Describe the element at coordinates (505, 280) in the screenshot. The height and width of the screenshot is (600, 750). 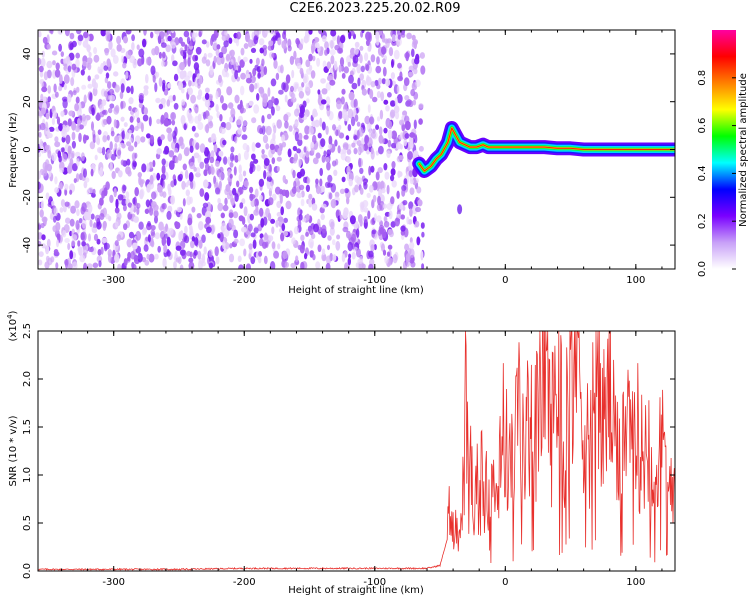
I see `x-tick-label: 0` at that location.